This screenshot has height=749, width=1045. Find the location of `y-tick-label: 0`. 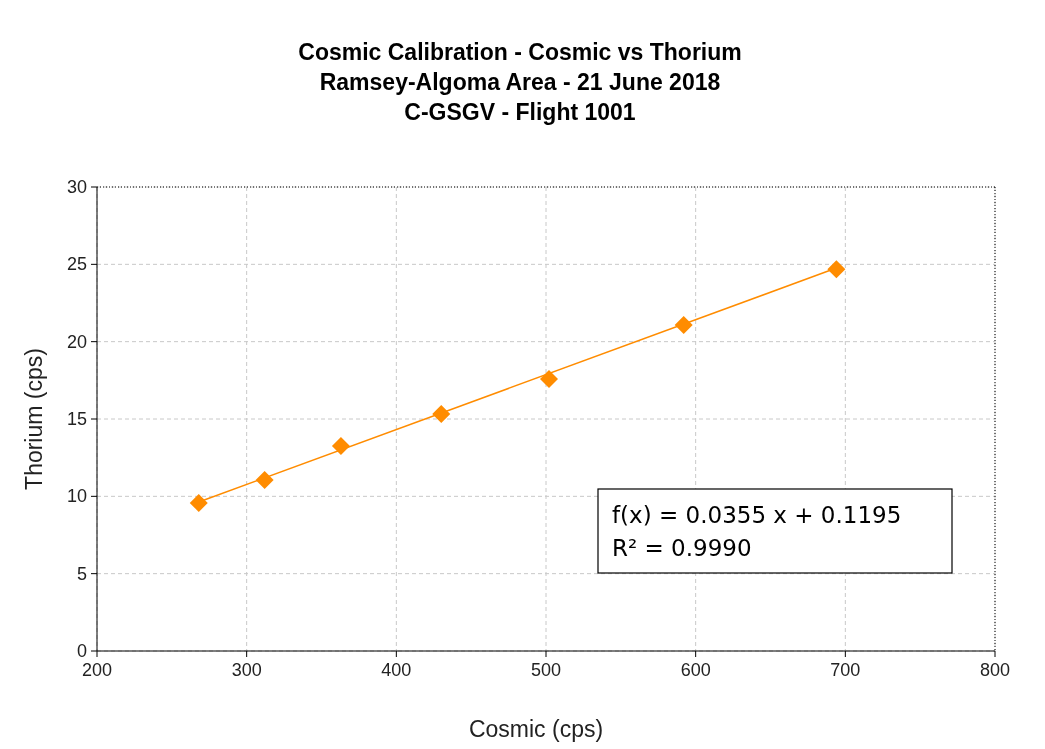

y-tick-label: 0 is located at coordinates (81, 651).